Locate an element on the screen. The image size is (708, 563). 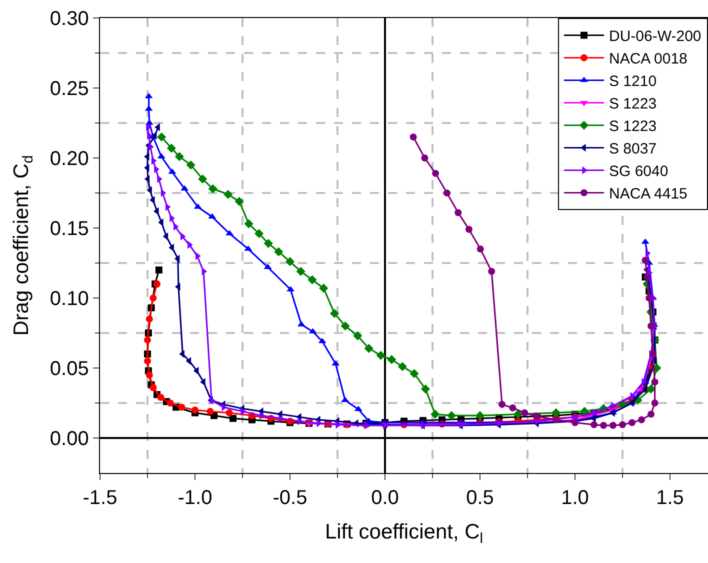
y-tick-label: 0.25 is located at coordinates (69, 89).